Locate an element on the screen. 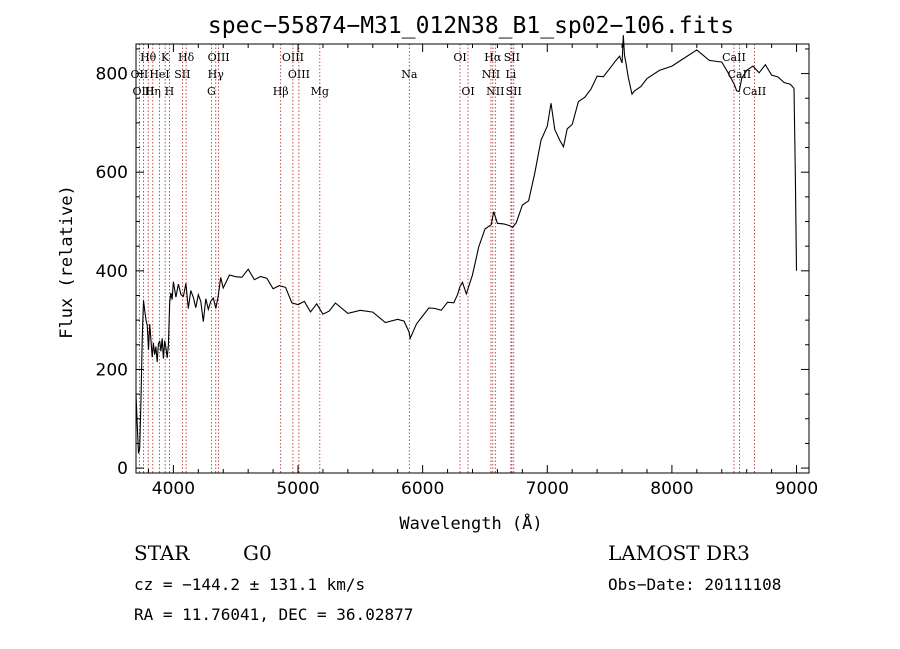  spectral-line-label: Hα is located at coordinates (493, 57).